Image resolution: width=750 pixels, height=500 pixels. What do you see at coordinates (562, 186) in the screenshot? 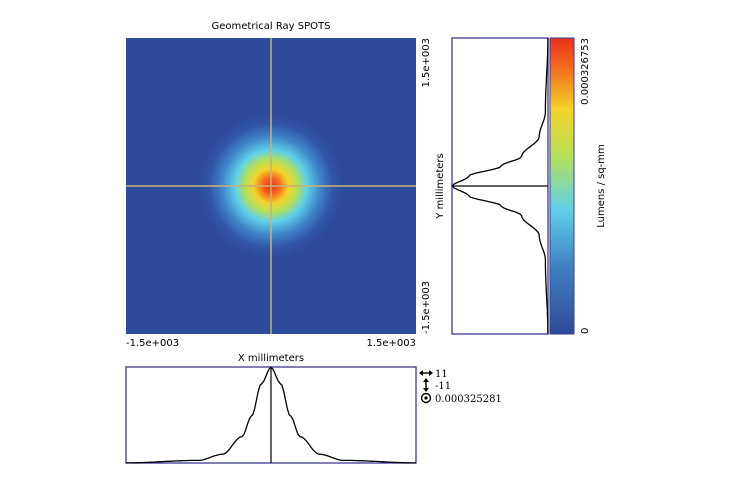
I see `colorbar-gradient` at bounding box center [562, 186].